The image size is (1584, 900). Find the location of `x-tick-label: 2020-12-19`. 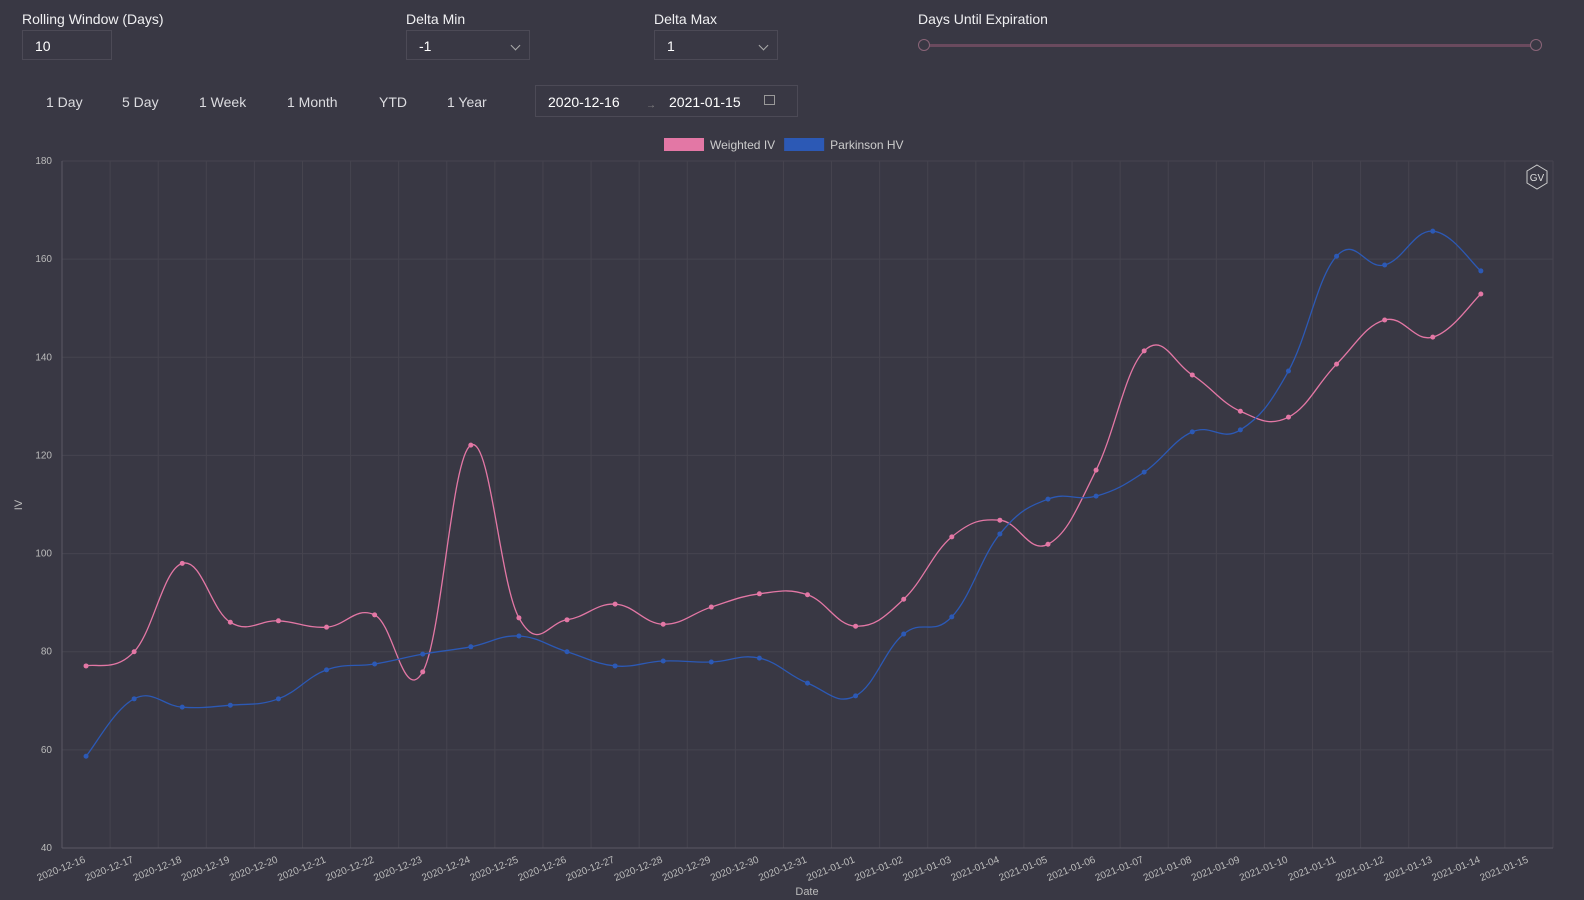

x-tick-label: 2020-12-19 is located at coordinates (206, 869).